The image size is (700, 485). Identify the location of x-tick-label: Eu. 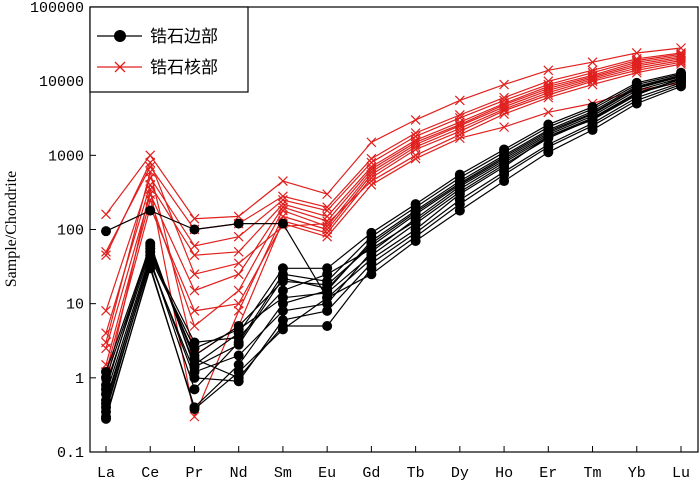
(327, 473).